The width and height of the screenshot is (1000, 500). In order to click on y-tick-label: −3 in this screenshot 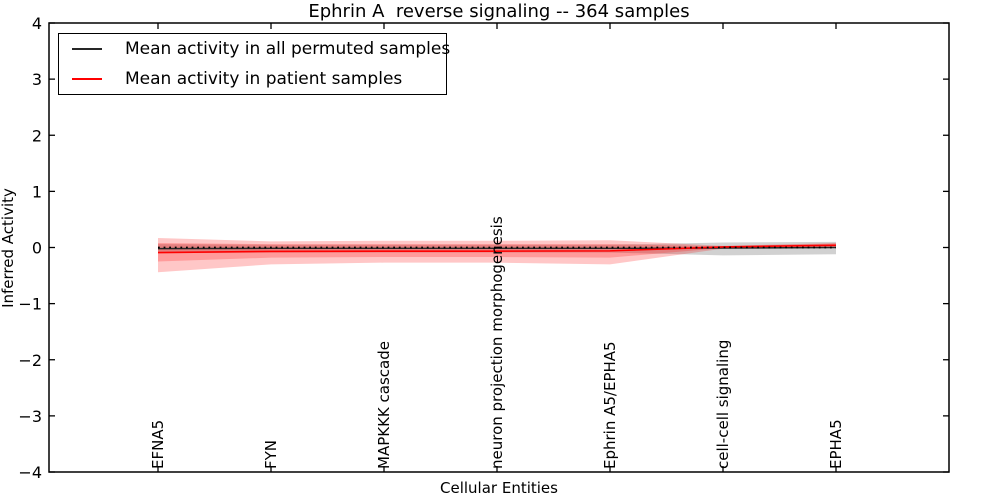, I will do `click(30, 416)`.